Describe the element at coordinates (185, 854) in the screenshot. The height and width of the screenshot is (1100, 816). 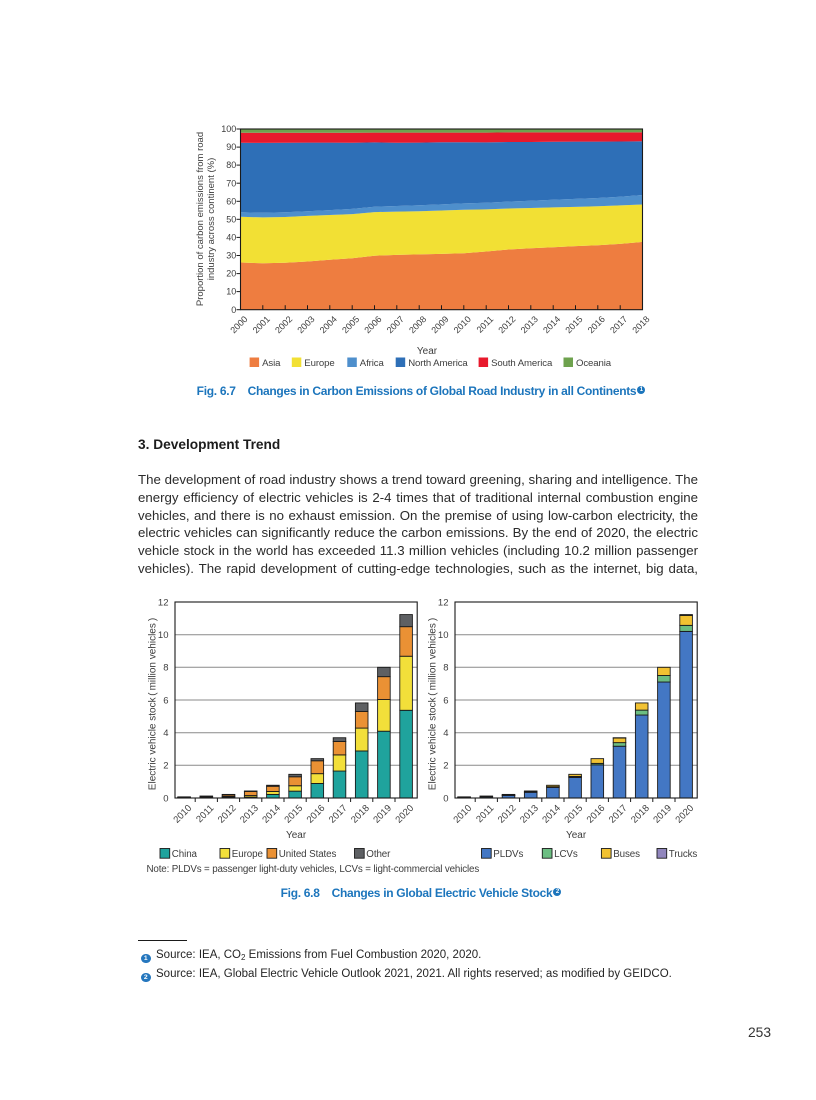
I see `svg-text: China` at that location.